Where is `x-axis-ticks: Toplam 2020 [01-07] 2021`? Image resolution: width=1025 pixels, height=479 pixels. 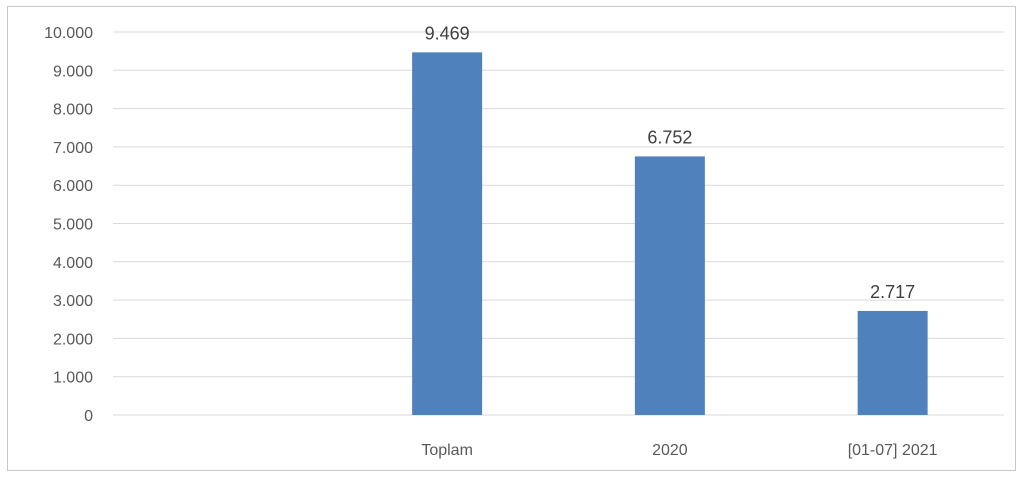
x-axis-ticks: Toplam 2020 [01-07] 2021 is located at coordinates (679, 450).